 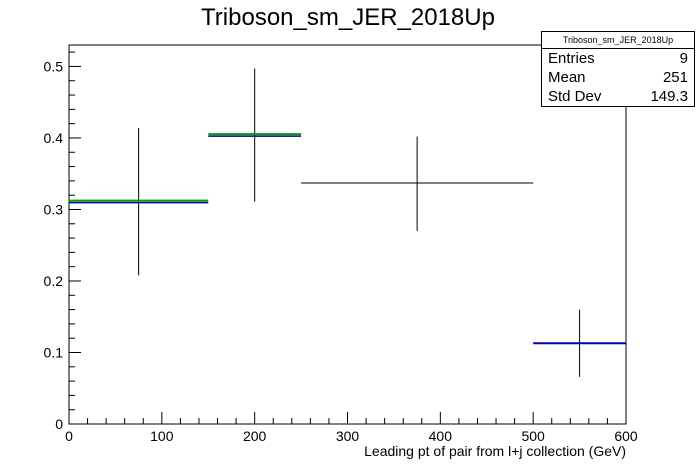 I want to click on x-tick-label: 200, so click(x=255, y=436).